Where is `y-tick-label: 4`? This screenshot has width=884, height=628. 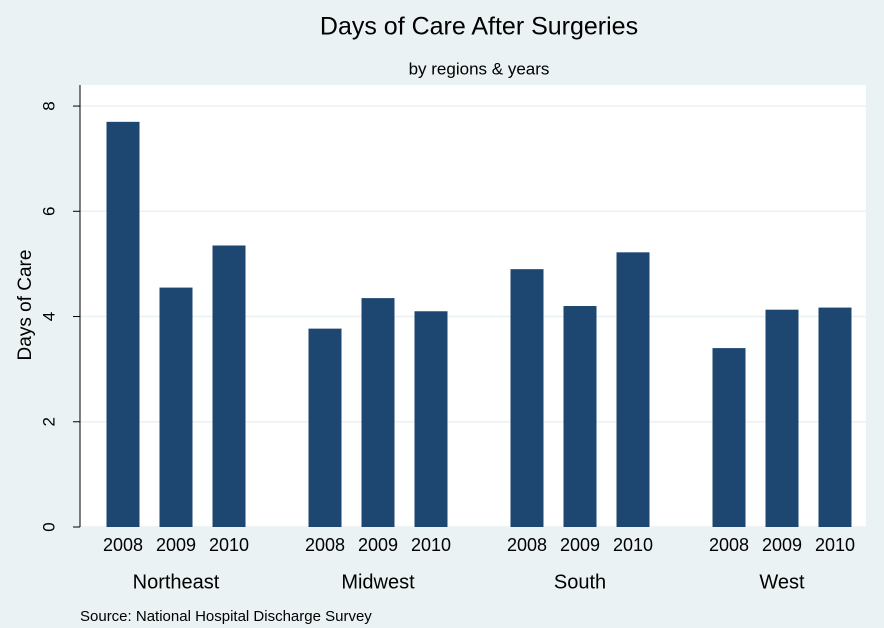 y-tick-label: 4 is located at coordinates (48, 316).